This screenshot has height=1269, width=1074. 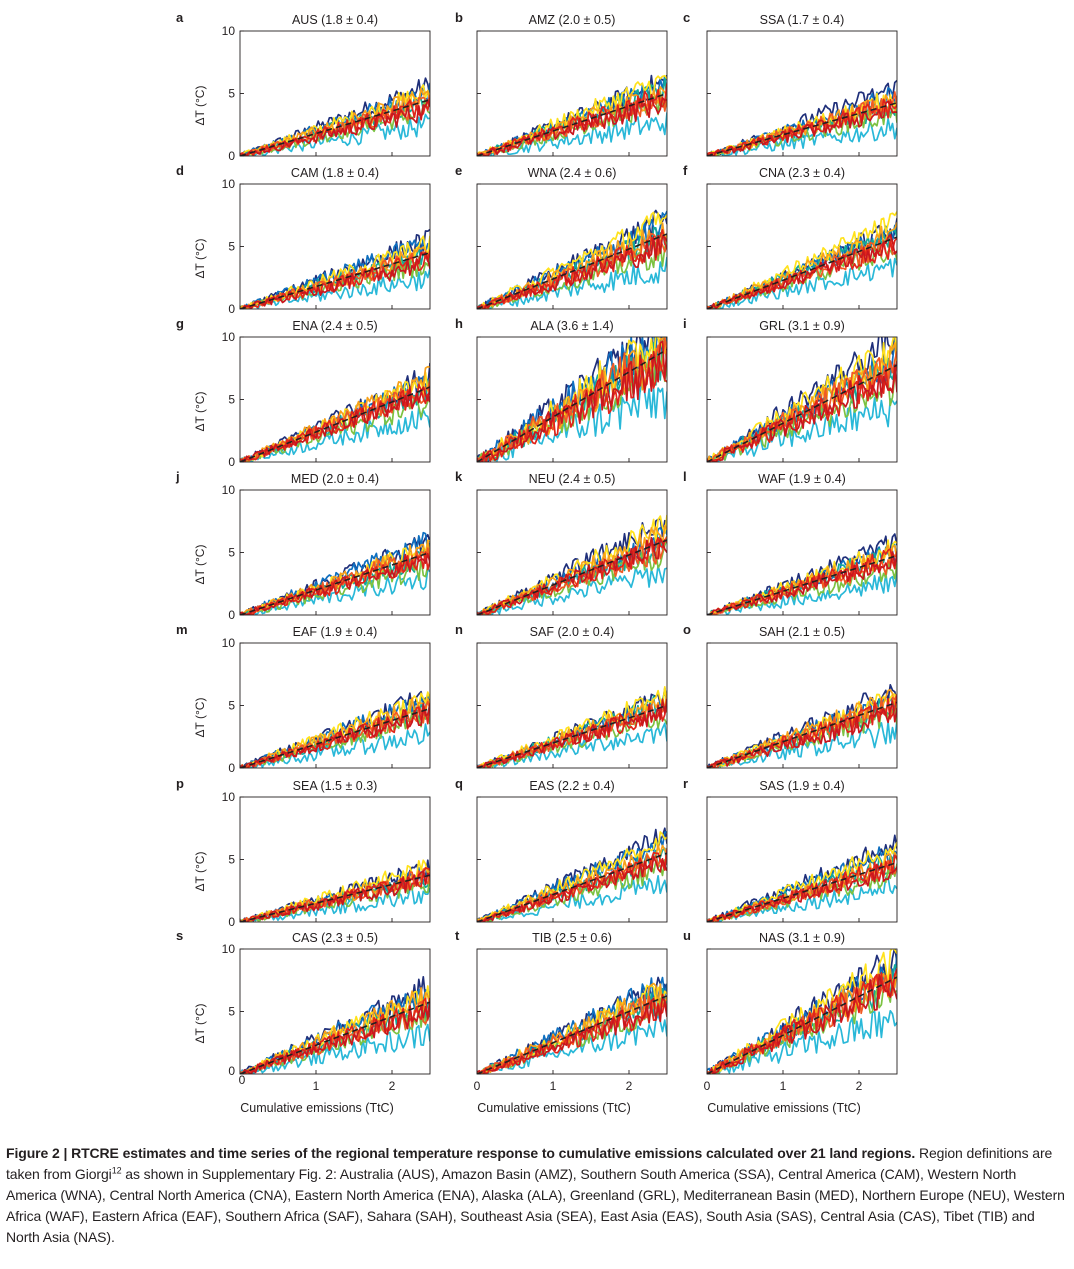 I want to click on panel-letter: e, so click(x=458, y=170).